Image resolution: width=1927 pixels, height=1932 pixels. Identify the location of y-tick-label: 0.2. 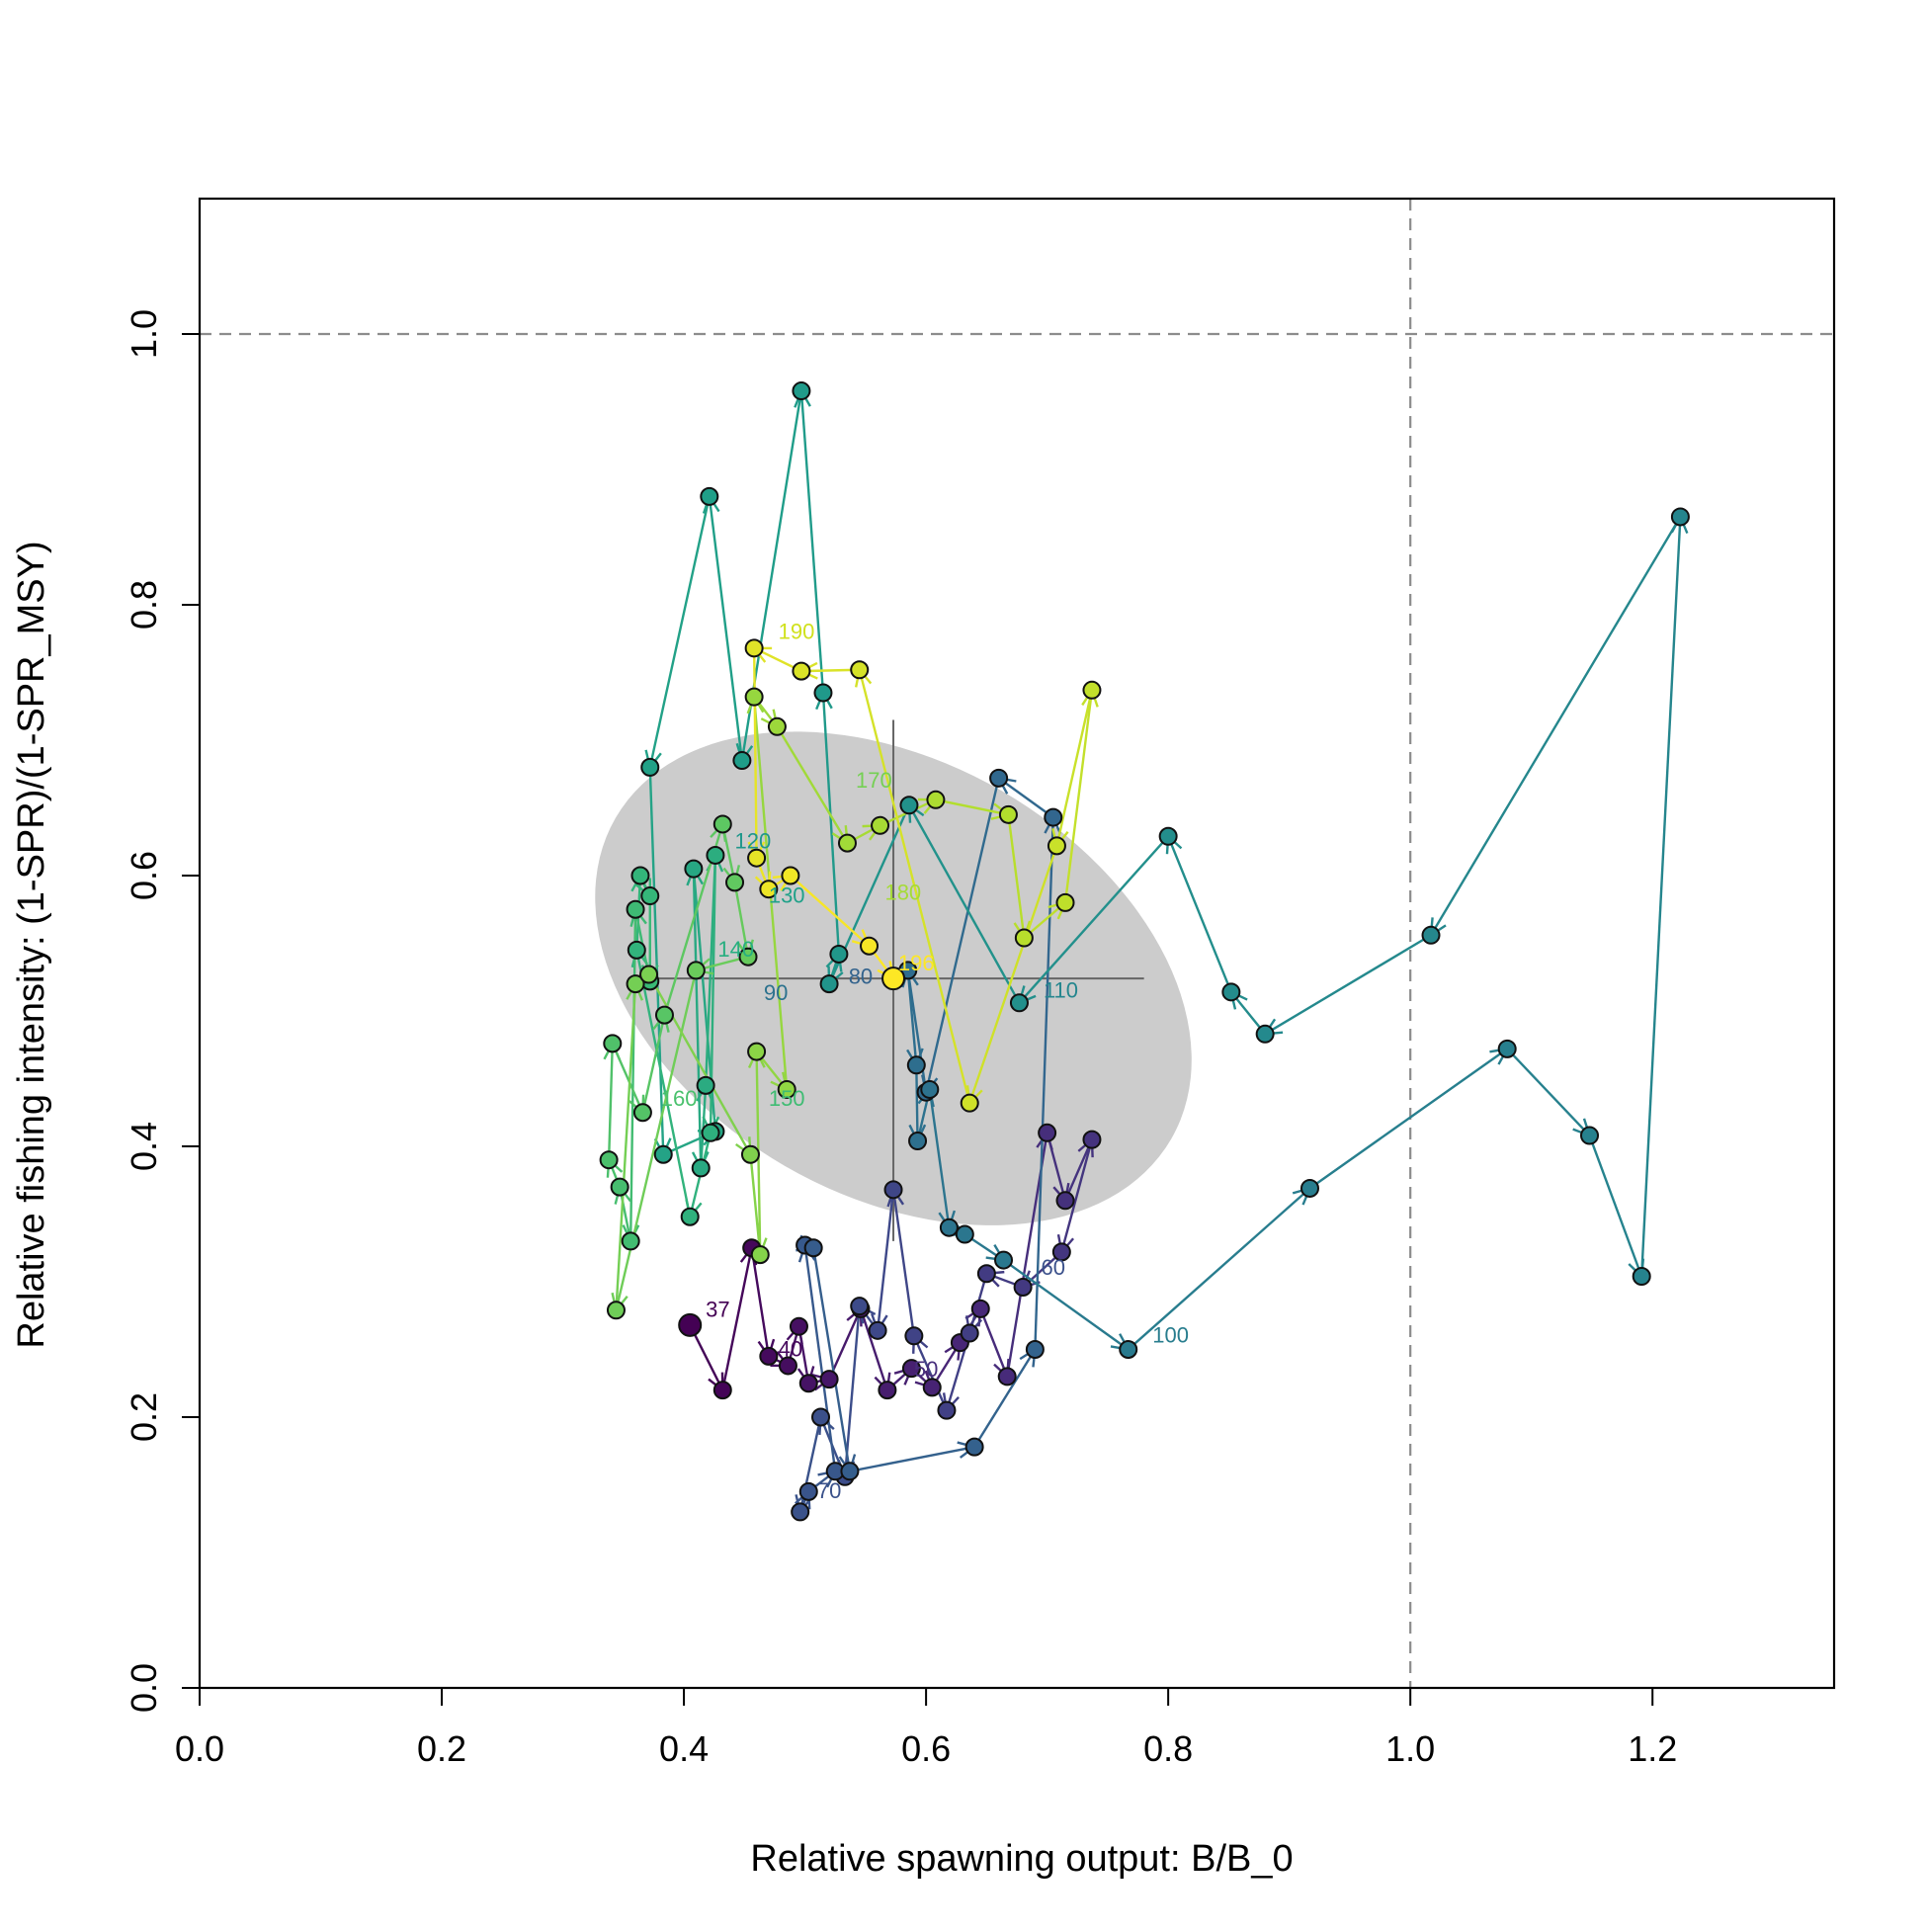
(144, 1417).